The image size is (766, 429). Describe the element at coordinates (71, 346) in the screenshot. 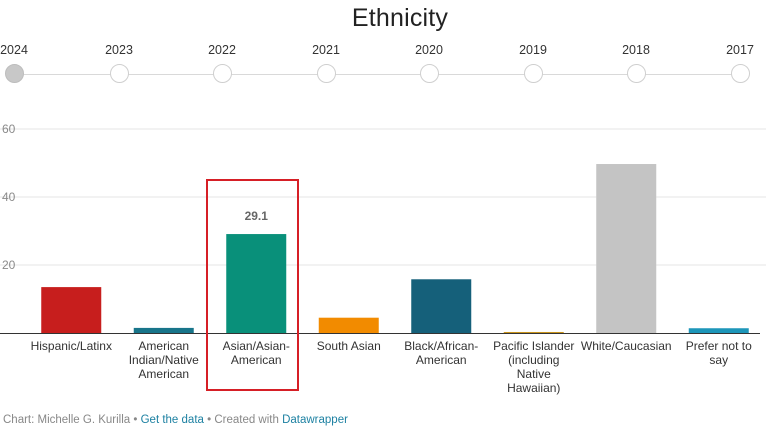

I see `x-tick-label: Hispanic/Latinx` at that location.